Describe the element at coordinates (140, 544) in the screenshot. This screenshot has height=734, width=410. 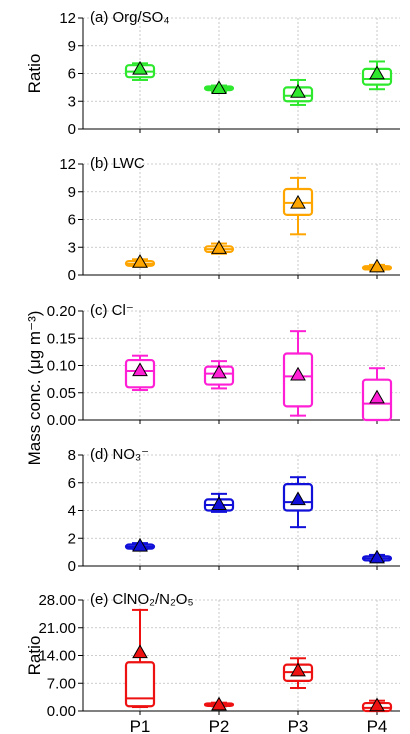
I see `panel-d-p1-mean-marker` at that location.